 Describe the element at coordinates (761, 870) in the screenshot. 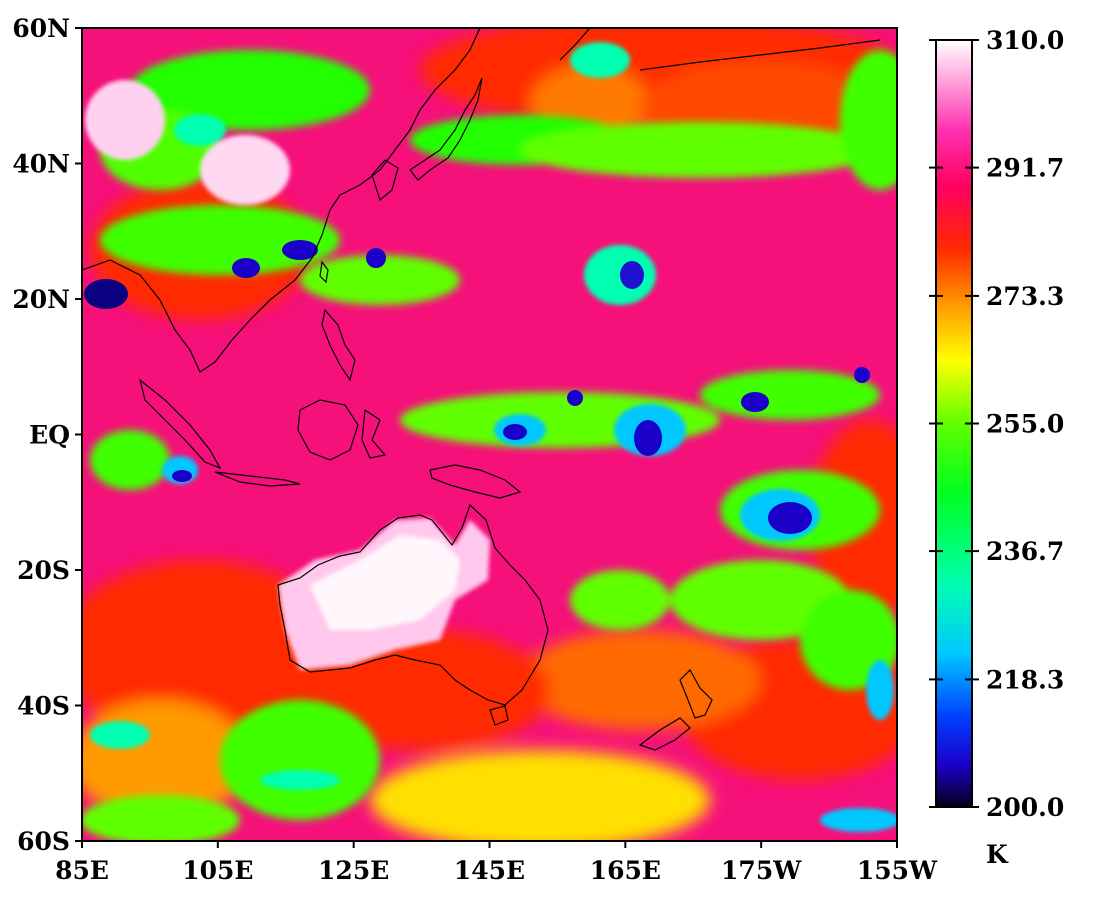

I see `x-tick-label: 175W` at that location.